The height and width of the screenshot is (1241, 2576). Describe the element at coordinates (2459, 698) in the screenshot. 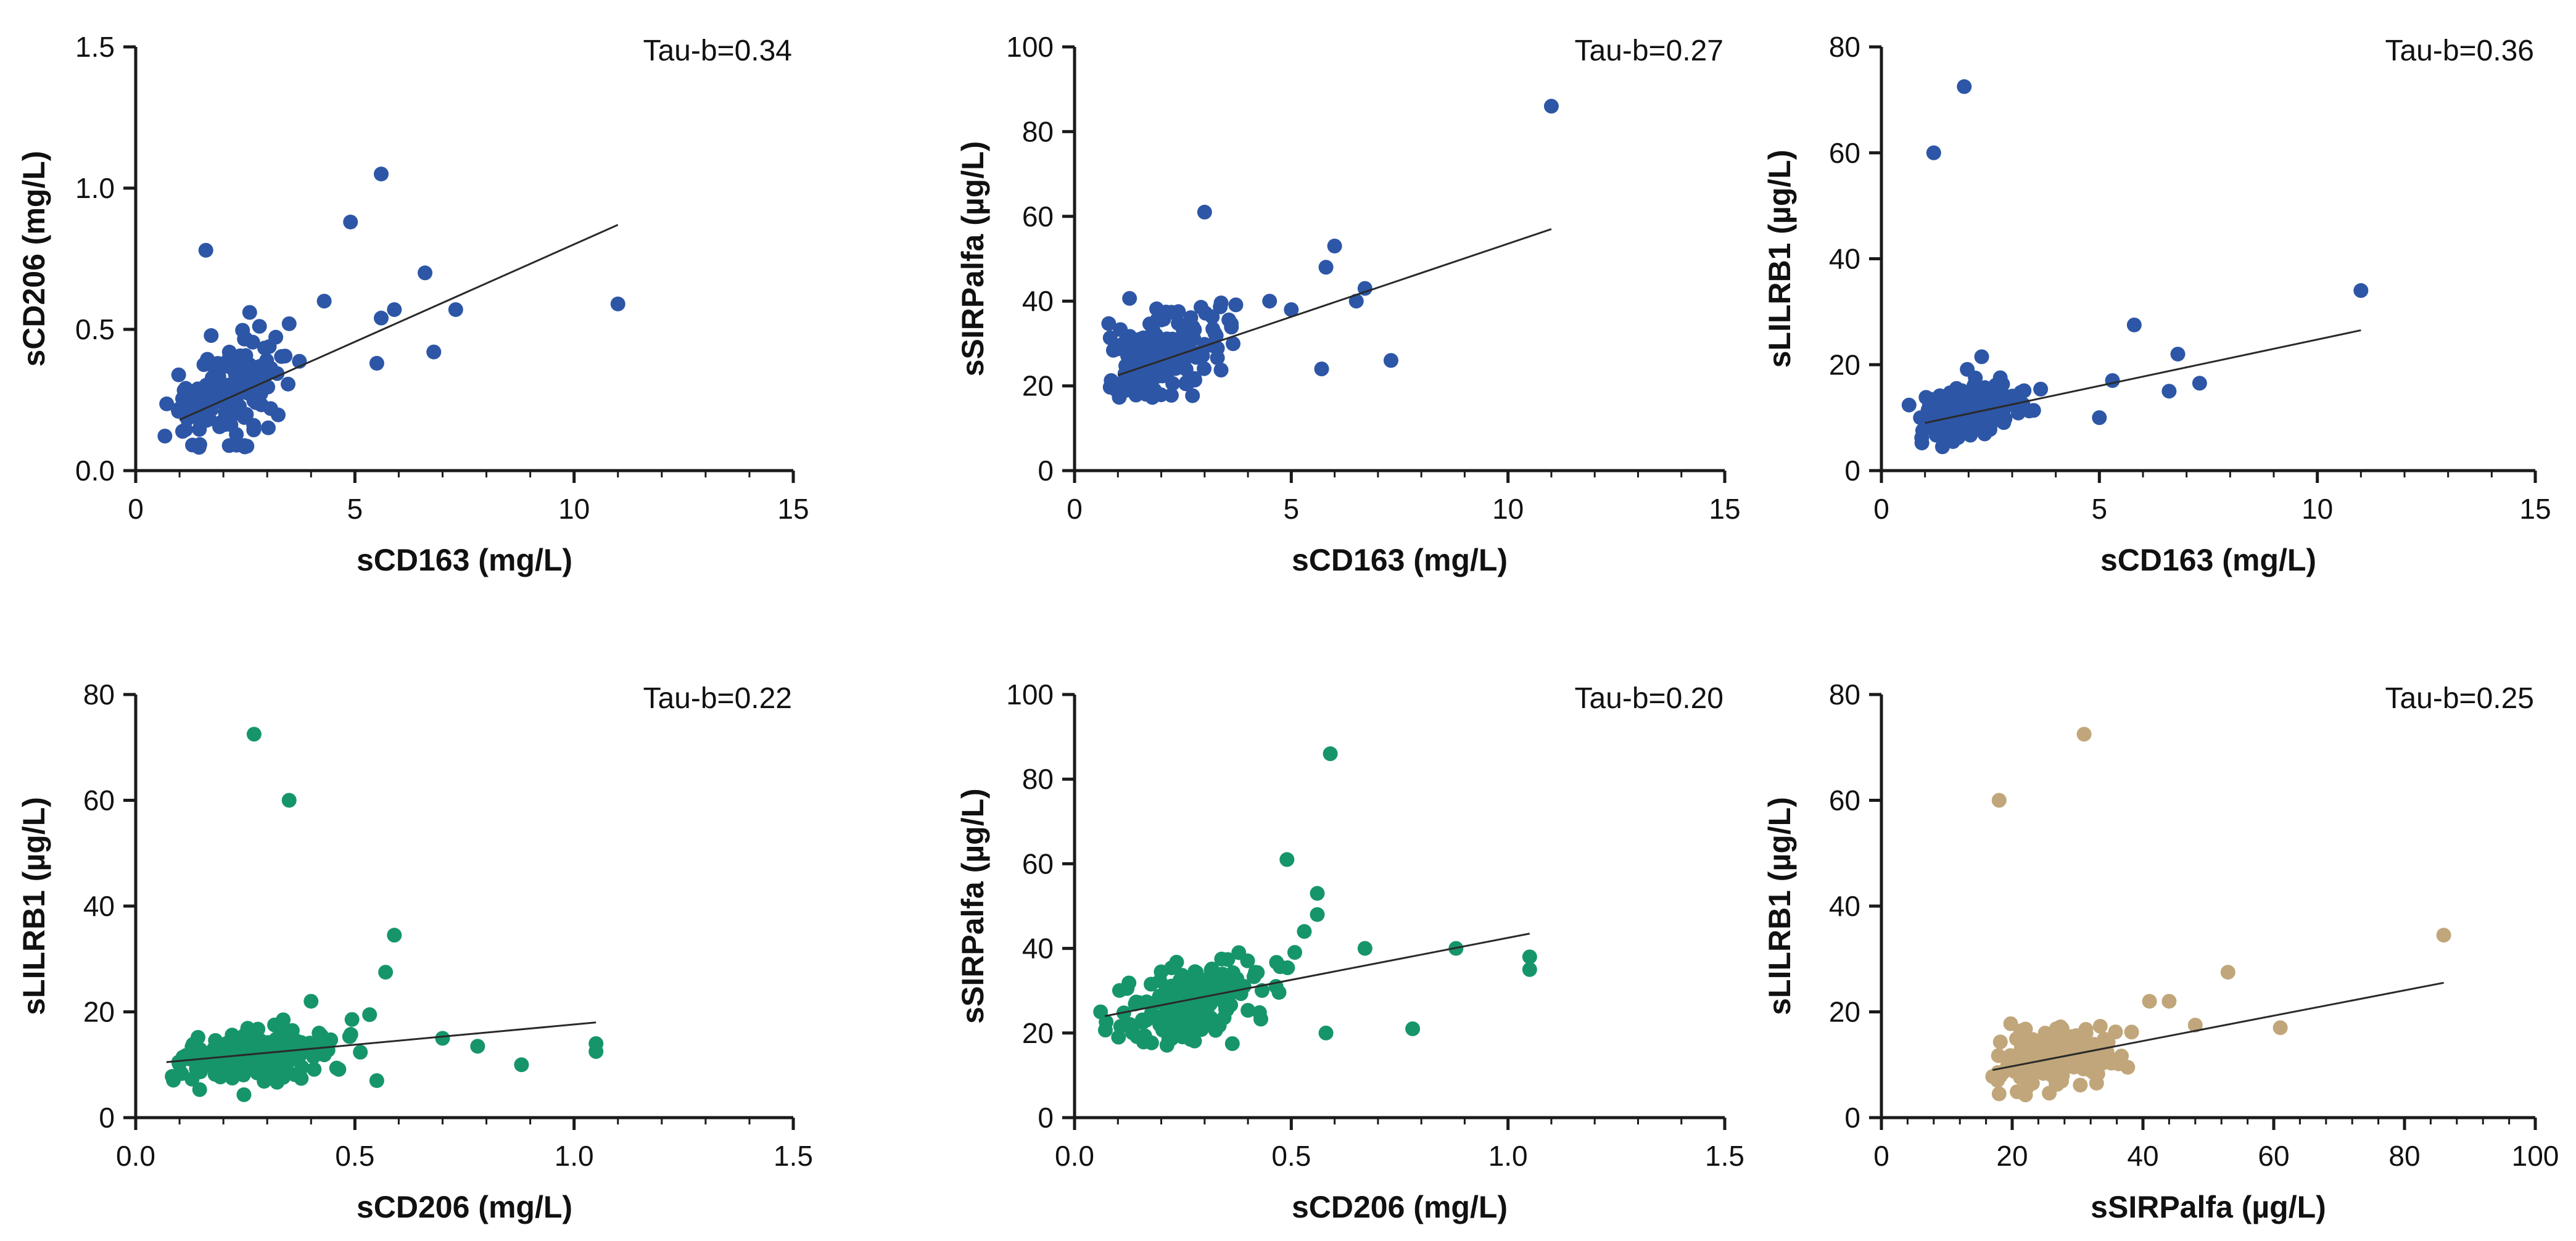

I see `tau-b-annotation: Tau-b=0.25` at that location.